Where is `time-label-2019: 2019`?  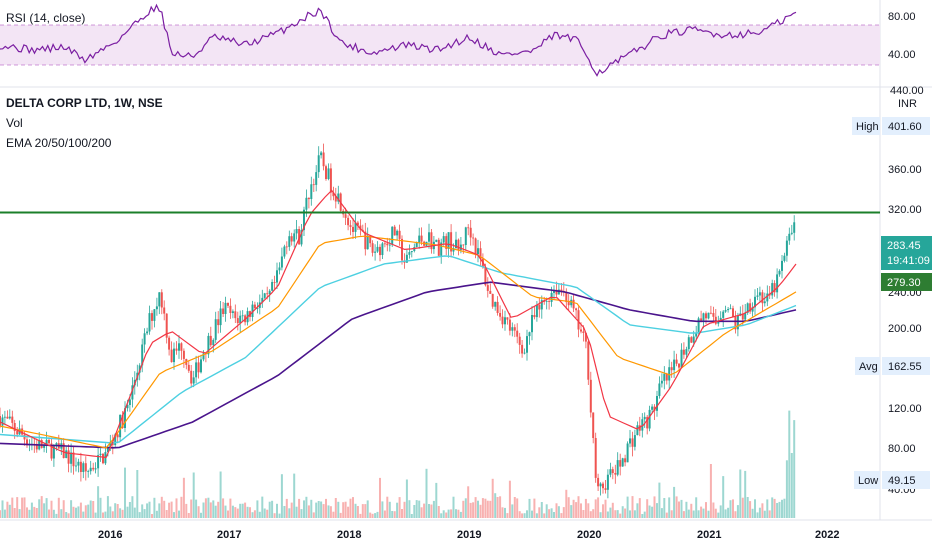
time-label-2019: 2019 is located at coordinates (469, 535).